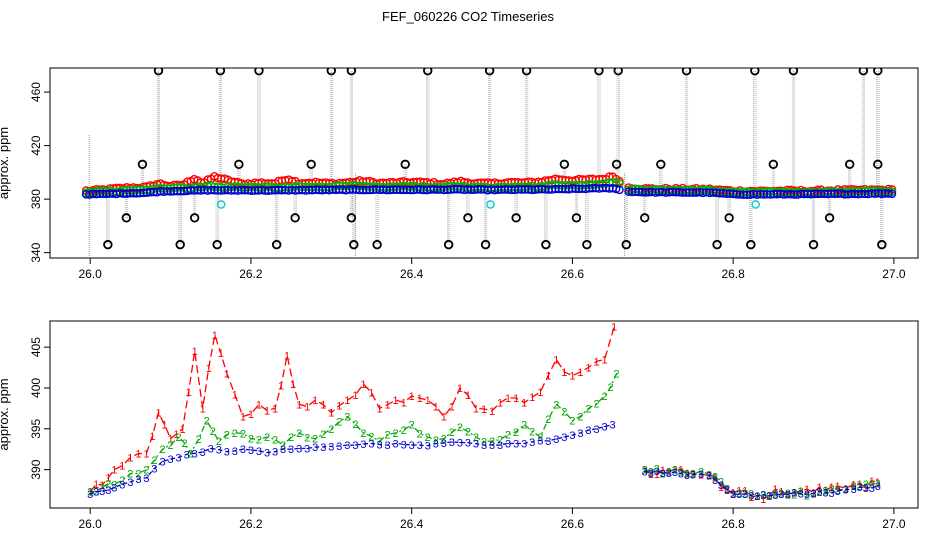 This screenshot has height=540, width=936. Describe the element at coordinates (888, 193) in the screenshot. I see `series-3-point` at that location.